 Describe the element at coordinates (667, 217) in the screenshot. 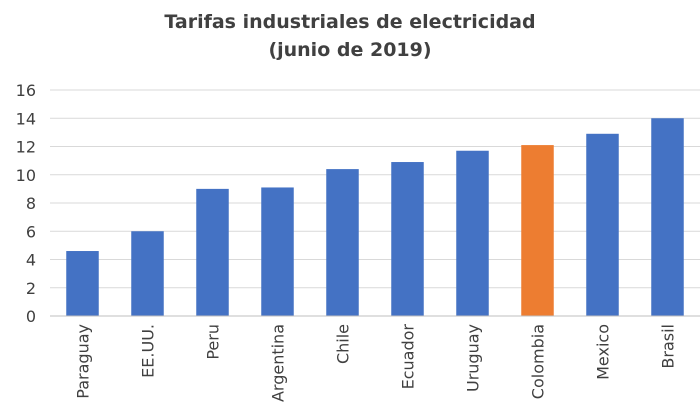

I see `bar-brasil` at that location.